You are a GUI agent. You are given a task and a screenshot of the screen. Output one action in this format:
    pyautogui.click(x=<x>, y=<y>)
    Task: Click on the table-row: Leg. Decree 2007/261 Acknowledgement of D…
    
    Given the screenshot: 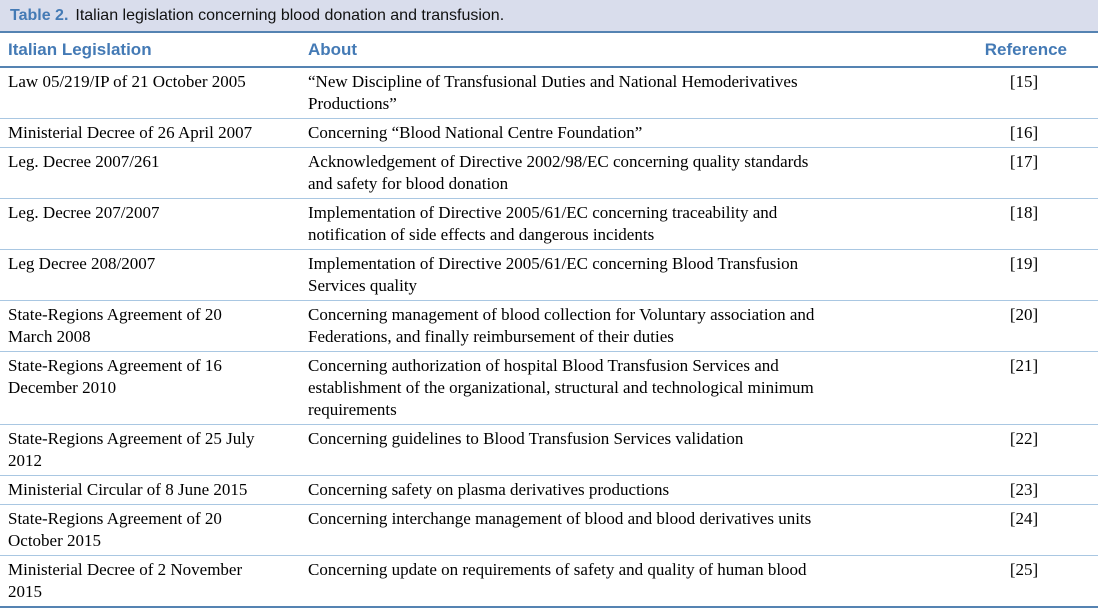 What is the action you would take?
    pyautogui.click(x=549, y=173)
    